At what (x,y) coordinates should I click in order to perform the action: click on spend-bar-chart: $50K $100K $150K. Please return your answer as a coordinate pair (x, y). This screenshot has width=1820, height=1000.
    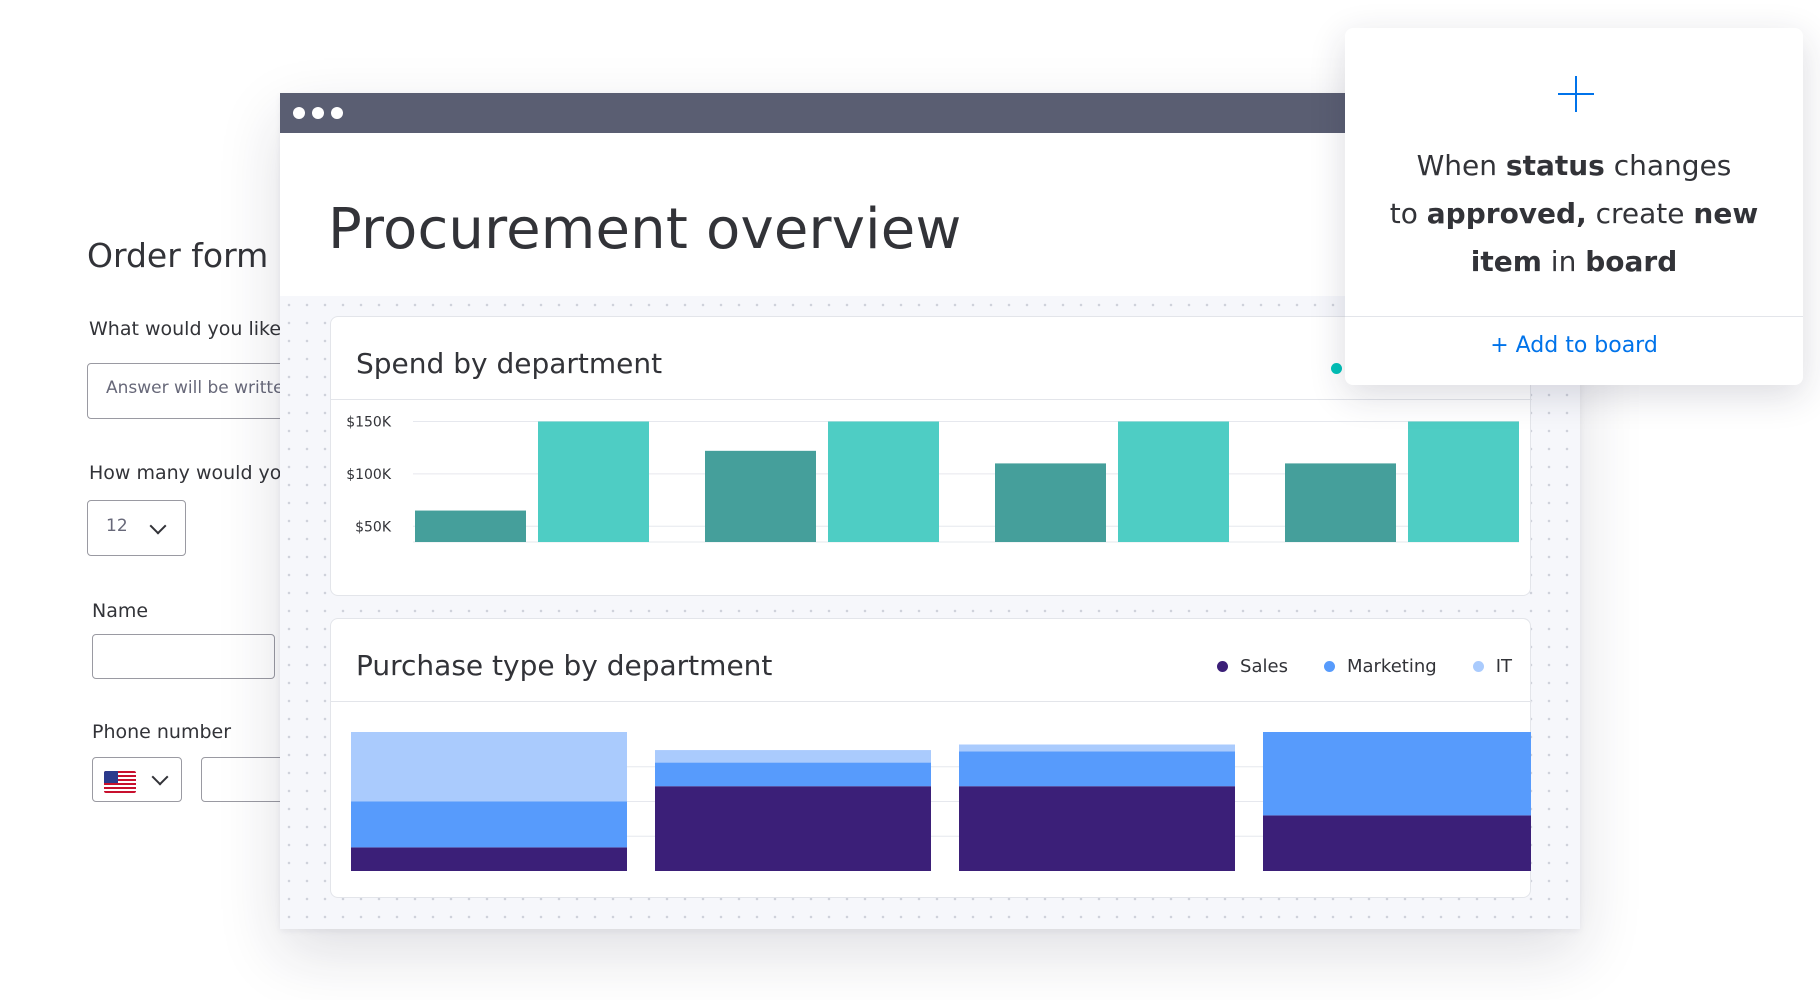
    Looking at the image, I should click on (932, 478).